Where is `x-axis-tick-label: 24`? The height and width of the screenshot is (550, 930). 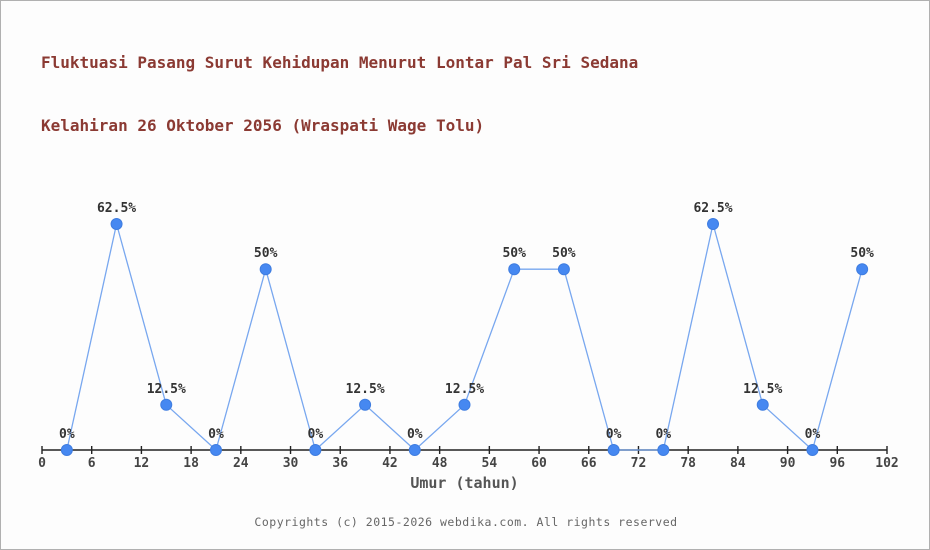 x-axis-tick-label: 24 is located at coordinates (241, 463).